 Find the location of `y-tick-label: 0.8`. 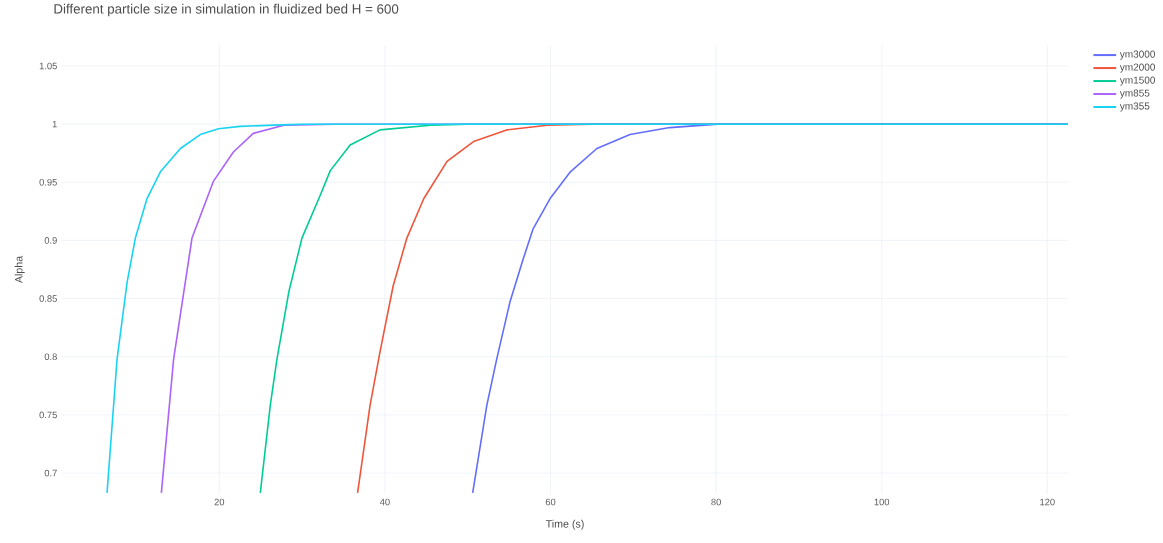

y-tick-label: 0.8 is located at coordinates (50, 357).